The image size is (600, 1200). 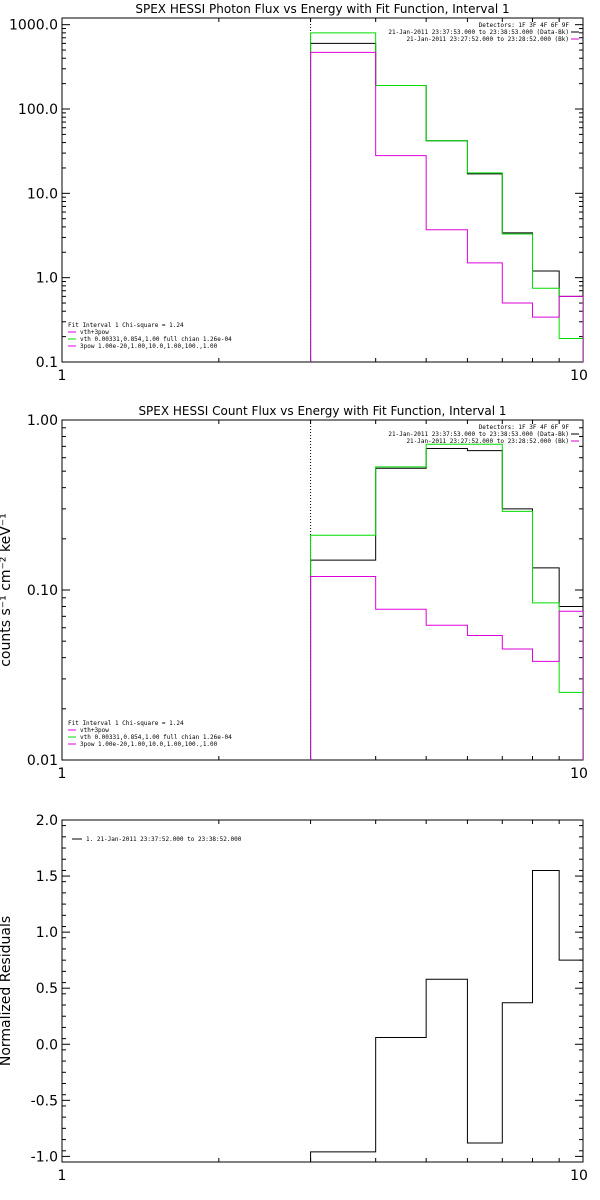 I want to click on y-tick-label: 10.0, so click(x=42, y=194).